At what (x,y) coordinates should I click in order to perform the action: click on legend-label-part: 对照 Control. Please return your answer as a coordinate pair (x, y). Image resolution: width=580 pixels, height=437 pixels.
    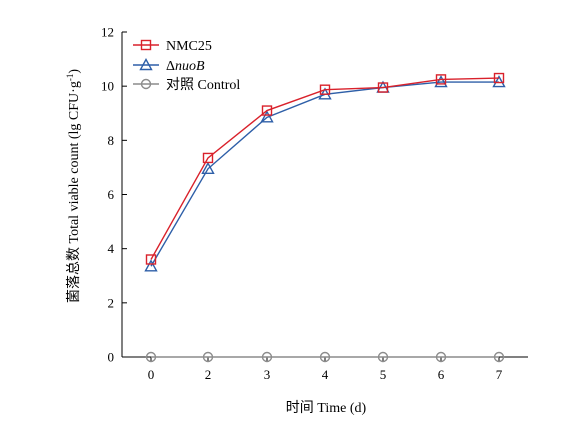
    Looking at the image, I should click on (203, 85).